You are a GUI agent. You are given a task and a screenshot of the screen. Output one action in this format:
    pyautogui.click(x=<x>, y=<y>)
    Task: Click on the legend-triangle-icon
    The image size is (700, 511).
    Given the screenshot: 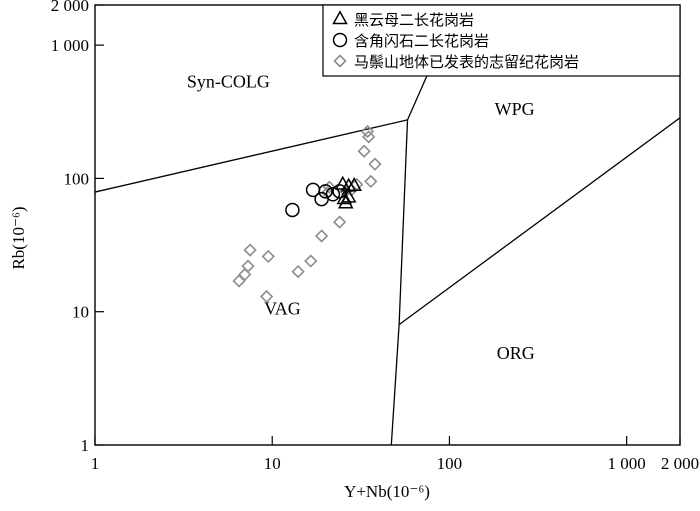 What is the action you would take?
    pyautogui.click(x=340, y=17)
    